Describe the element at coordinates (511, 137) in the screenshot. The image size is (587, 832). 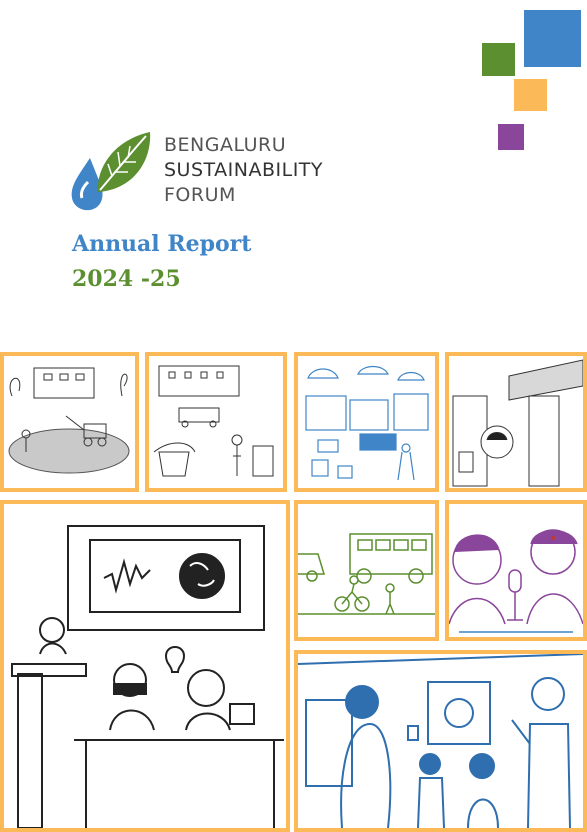
I see `decor-square-purple` at that location.